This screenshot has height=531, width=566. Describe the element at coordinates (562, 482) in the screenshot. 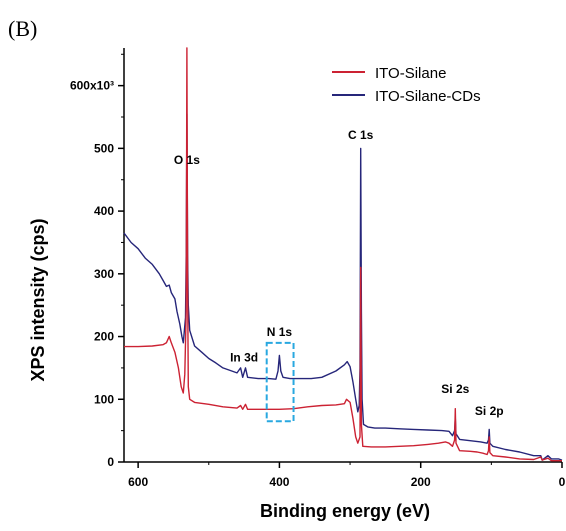

I see `x-tick-label: 0` at that location.